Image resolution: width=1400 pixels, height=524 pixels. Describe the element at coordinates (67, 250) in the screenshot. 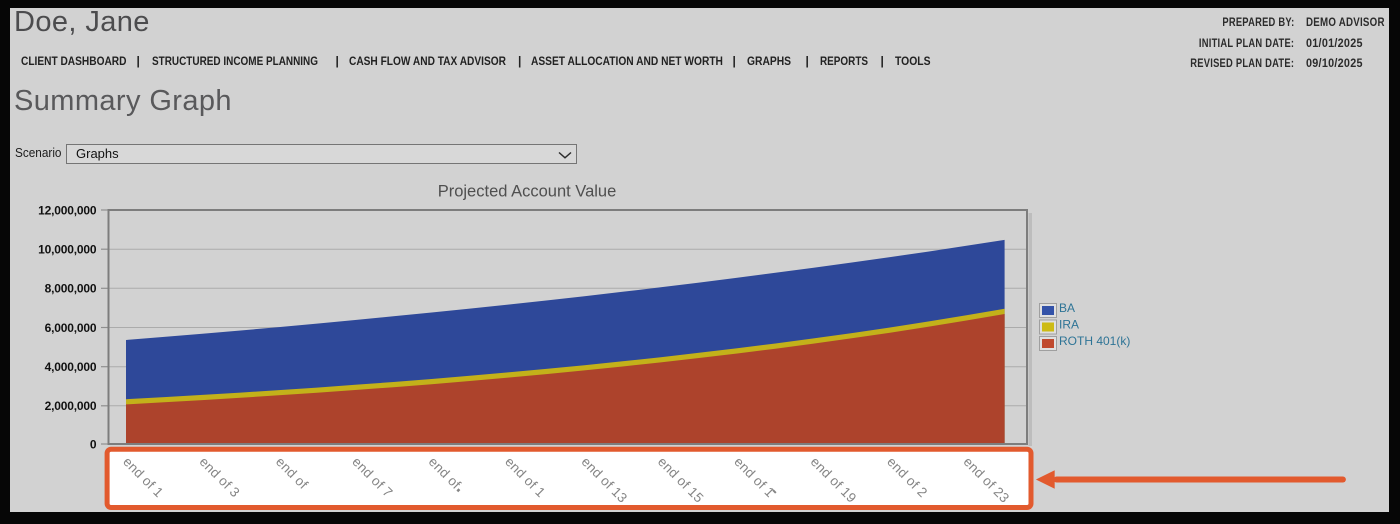

I see `svg-text: 10,000,000` at that location.